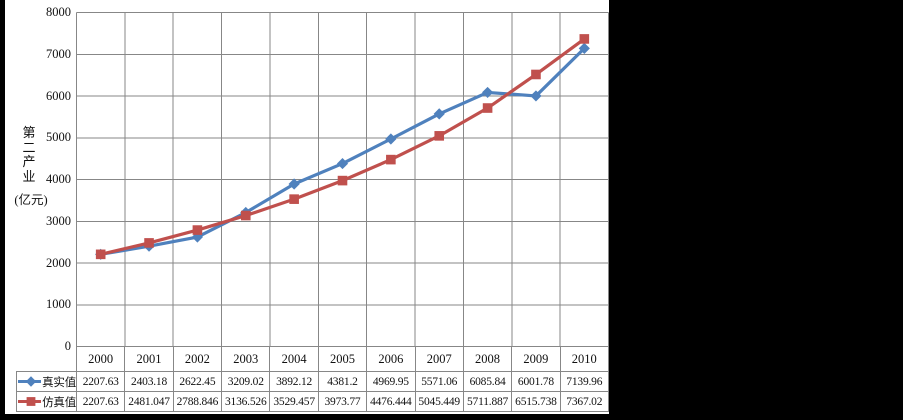  Describe the element at coordinates (342, 381) in the screenshot. I see `value-cell: 4381.2` at that location.